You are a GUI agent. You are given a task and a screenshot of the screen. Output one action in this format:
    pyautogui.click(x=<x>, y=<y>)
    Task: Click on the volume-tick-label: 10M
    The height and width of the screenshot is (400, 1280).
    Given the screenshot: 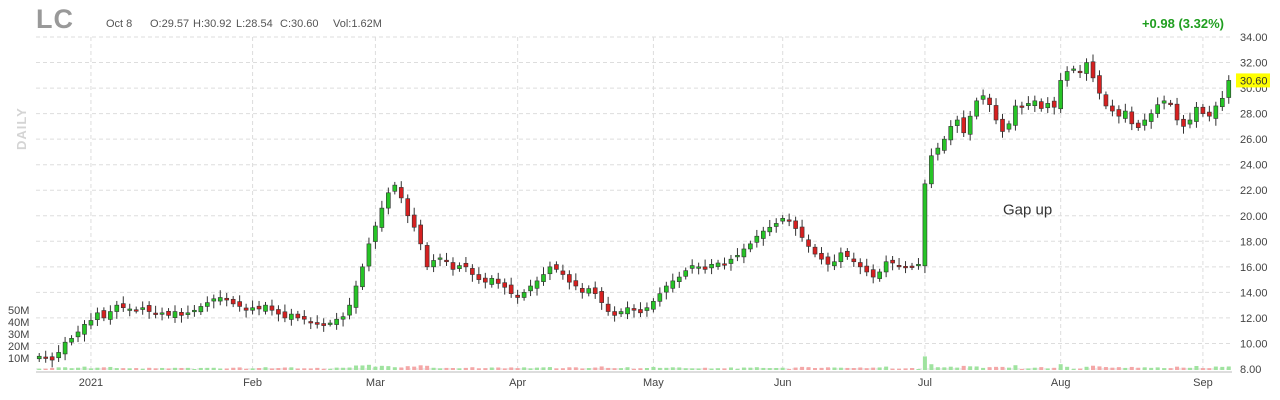 What is the action you would take?
    pyautogui.click(x=18, y=359)
    